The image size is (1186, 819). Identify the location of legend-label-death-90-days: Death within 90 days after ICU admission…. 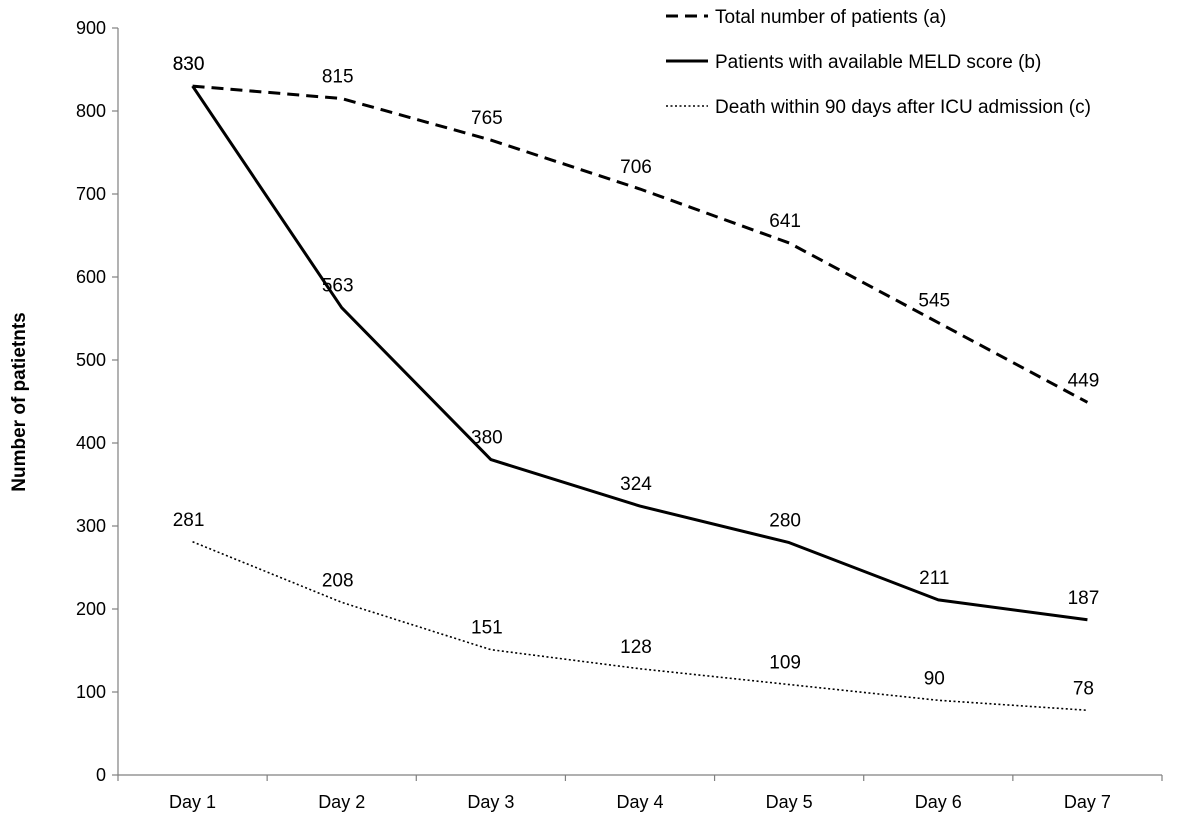
(903, 107).